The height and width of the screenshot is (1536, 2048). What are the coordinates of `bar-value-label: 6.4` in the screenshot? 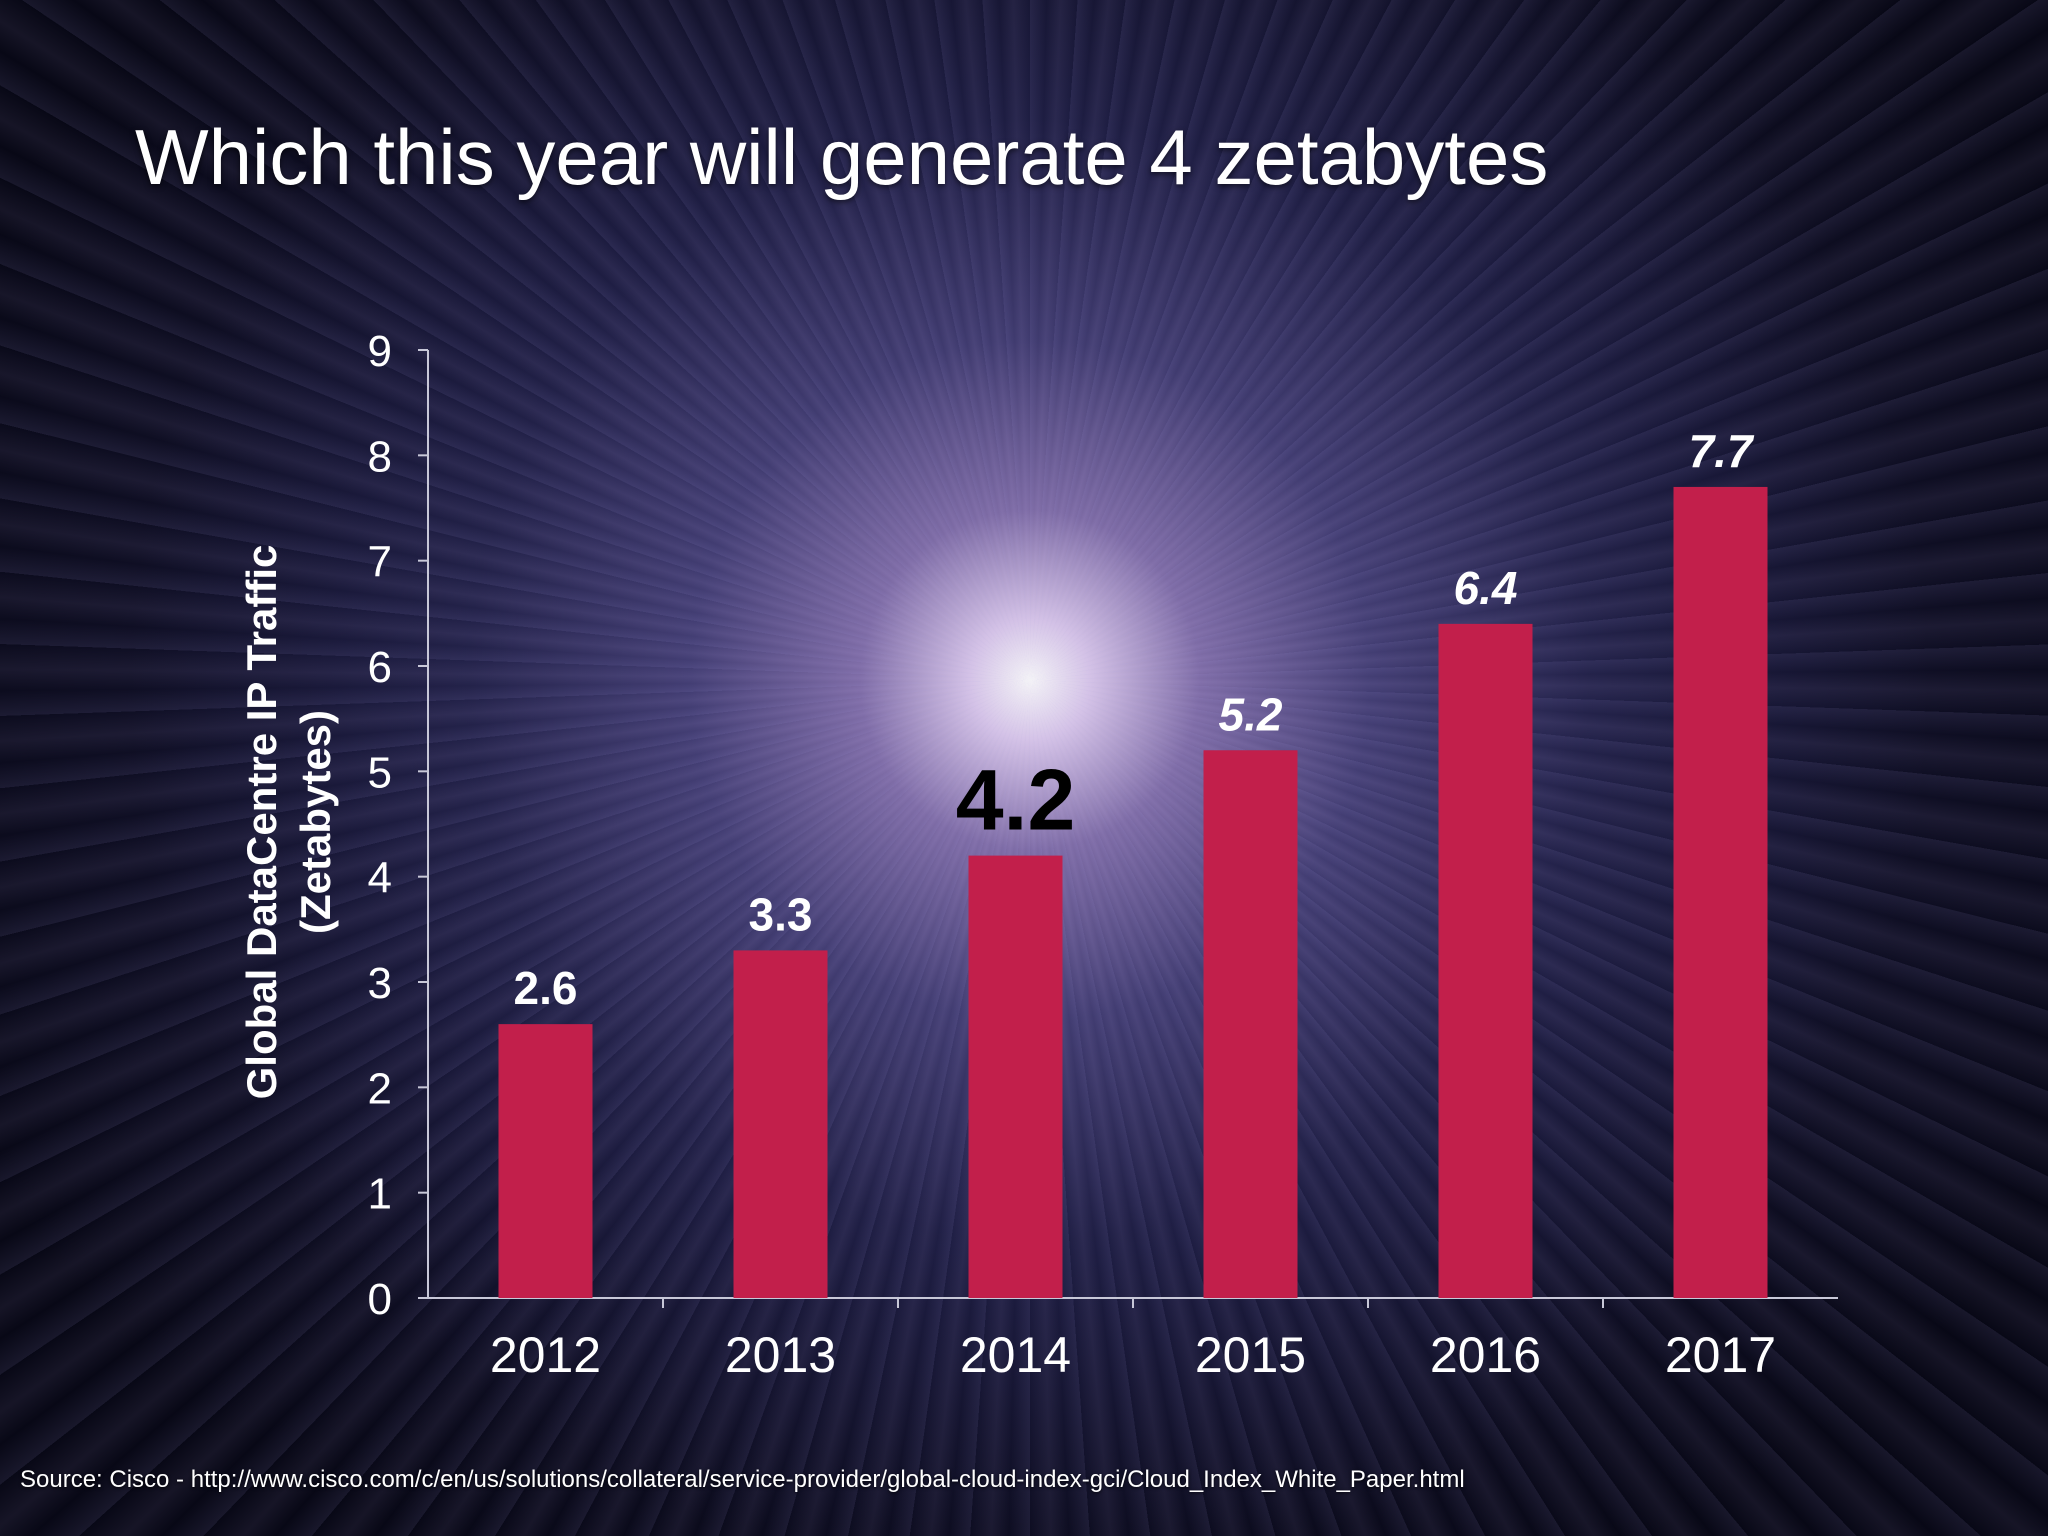 It's located at (1486, 588).